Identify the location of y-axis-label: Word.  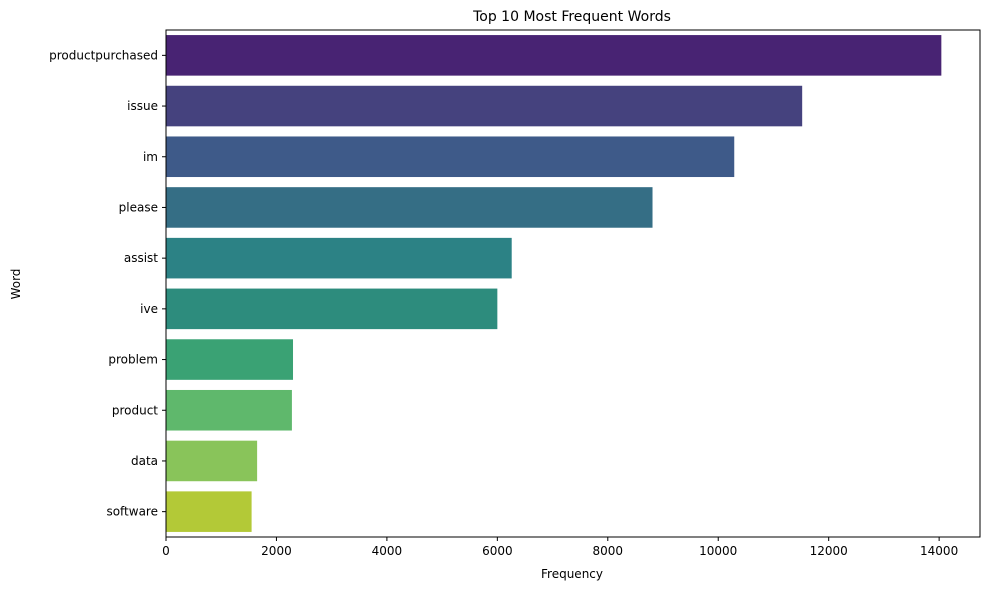
(16, 284).